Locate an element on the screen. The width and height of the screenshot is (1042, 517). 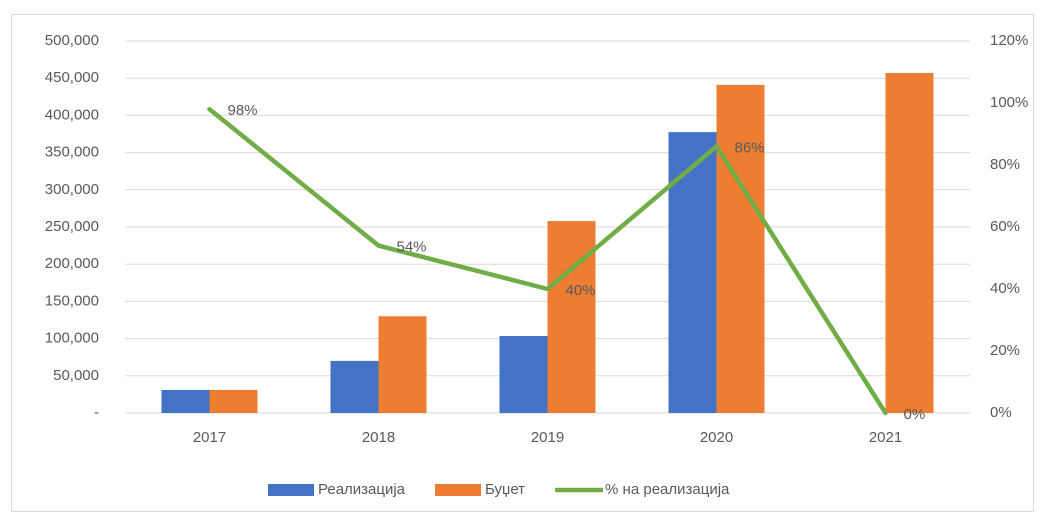
y-tick-label: 500,000 is located at coordinates (72, 40).